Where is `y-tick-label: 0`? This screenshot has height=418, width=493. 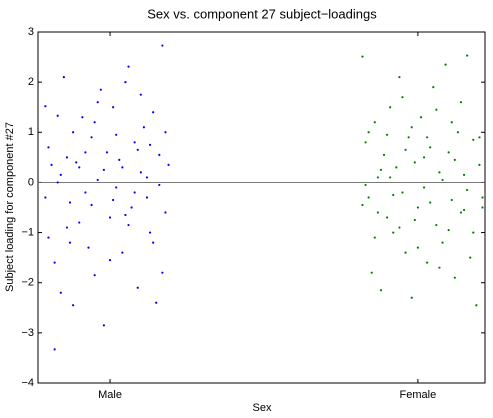 y-tick-label: 0 is located at coordinates (31, 182).